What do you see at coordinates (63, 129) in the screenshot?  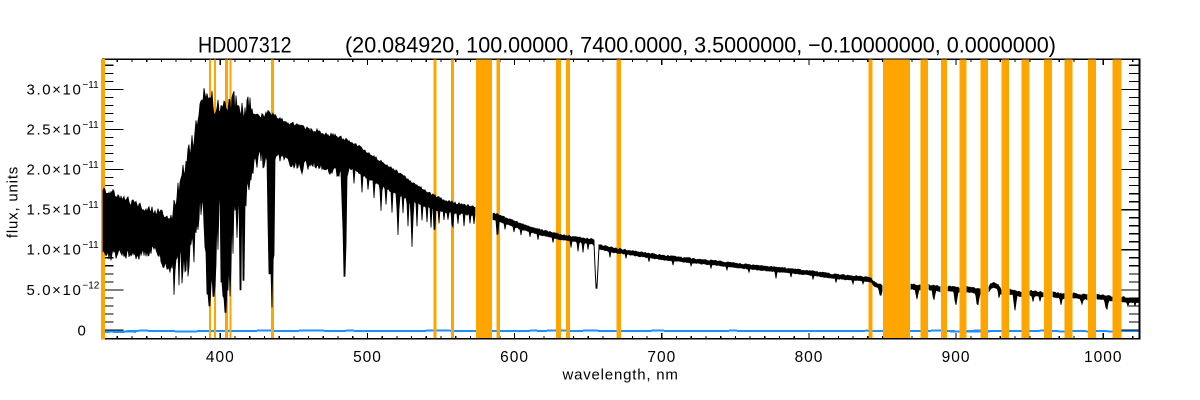 I see `svg-text: 2.5×10⁻¹¹` at bounding box center [63, 129].